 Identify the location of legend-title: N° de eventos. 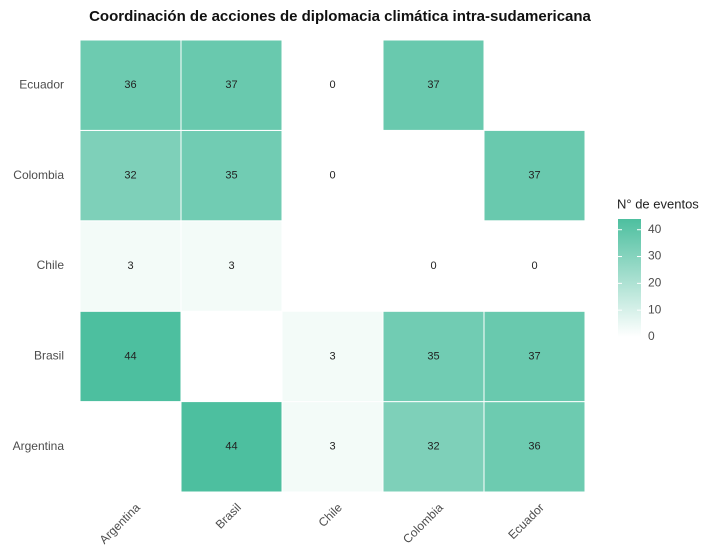
(658, 203).